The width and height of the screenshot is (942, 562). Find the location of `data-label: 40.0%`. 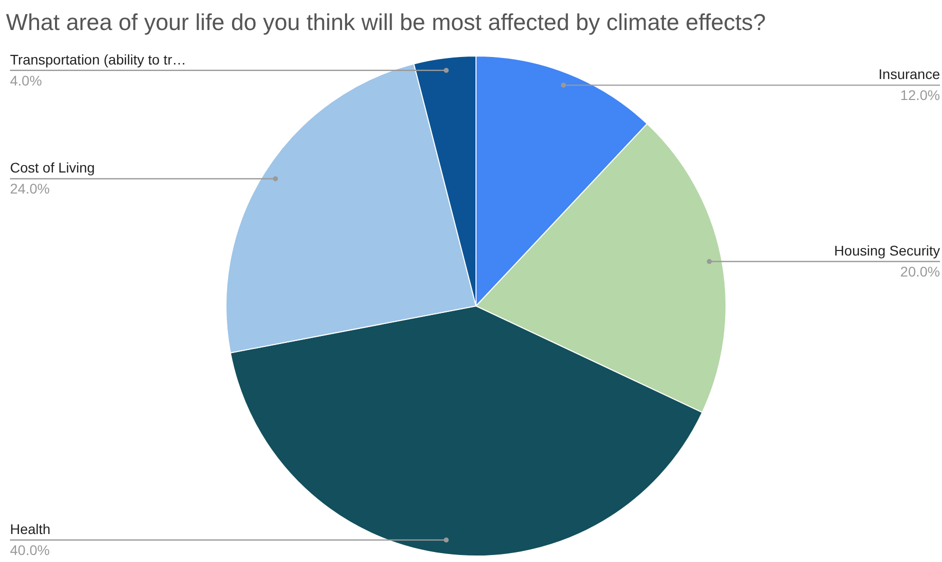

data-label: 40.0% is located at coordinates (30, 550).